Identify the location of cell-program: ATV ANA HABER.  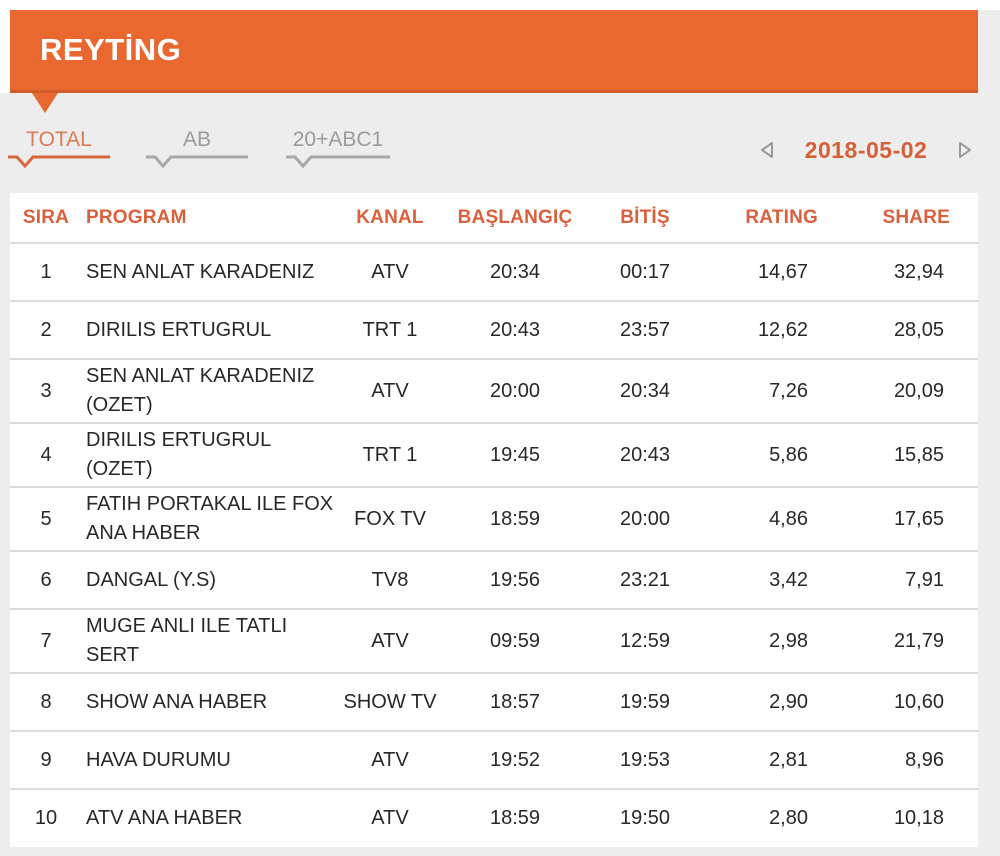
(211, 817).